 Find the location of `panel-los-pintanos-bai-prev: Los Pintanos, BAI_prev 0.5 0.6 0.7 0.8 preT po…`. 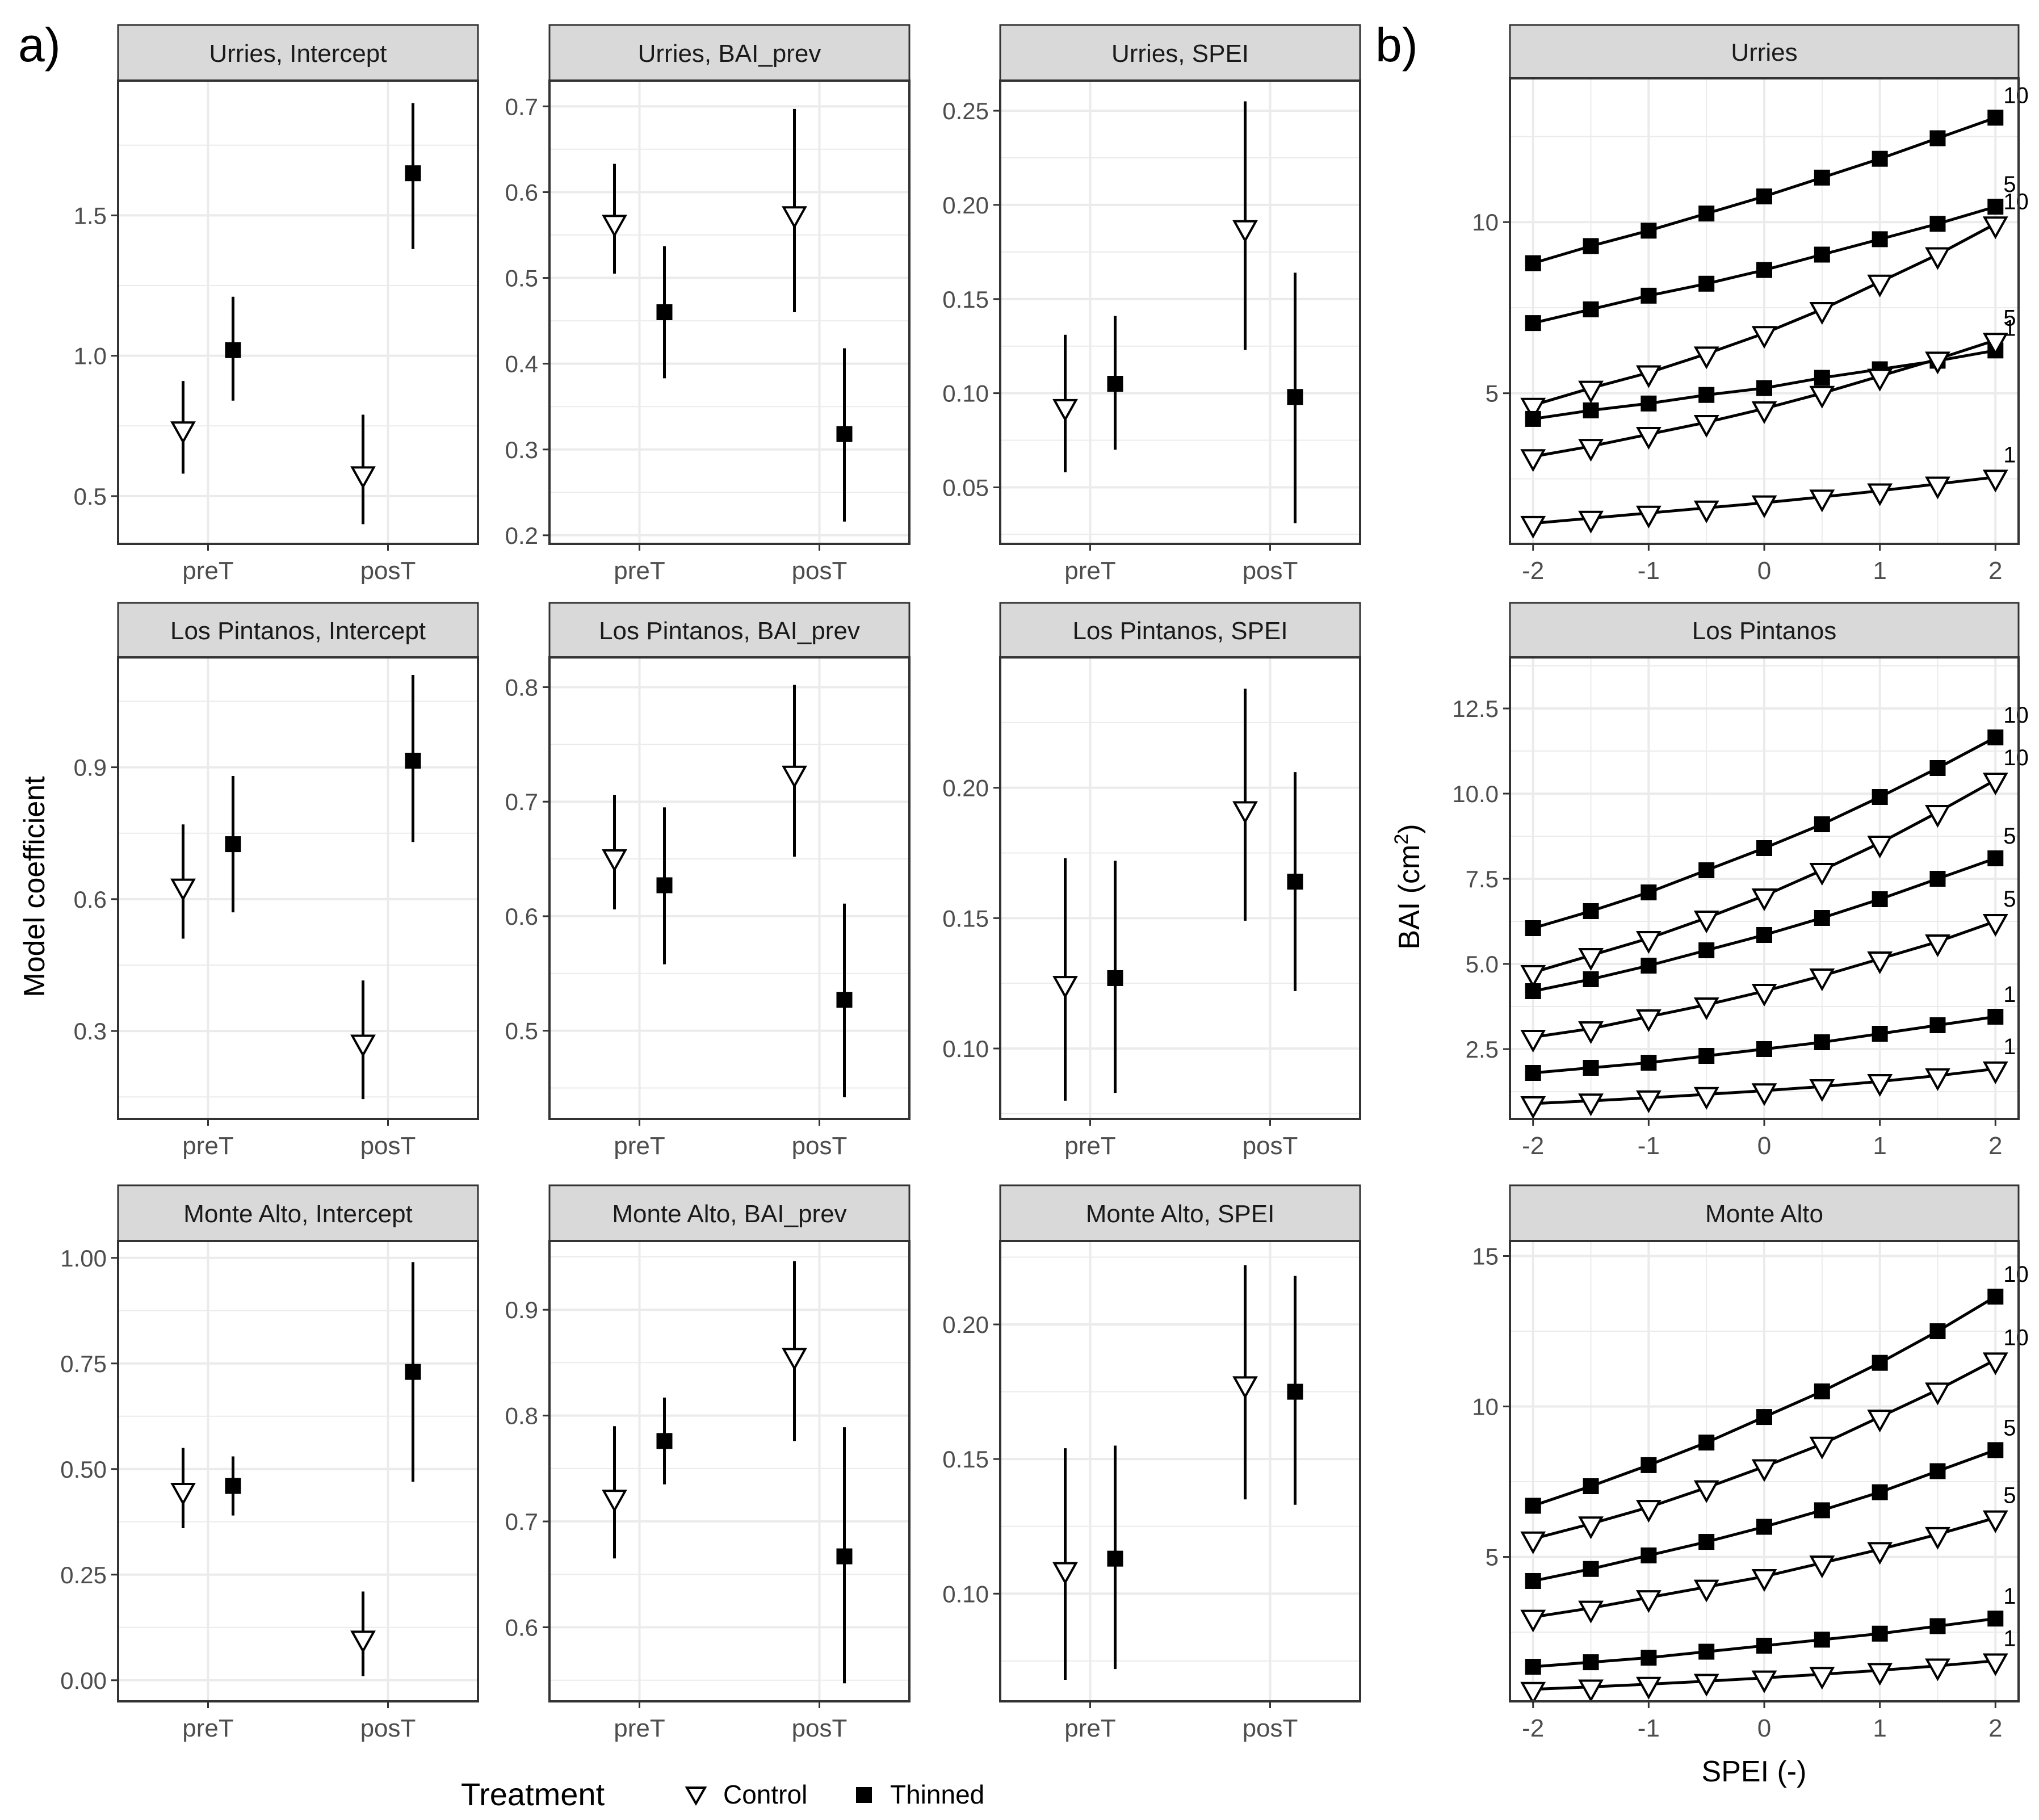

panel-los-pintanos-bai-prev: Los Pintanos, BAI_prev 0.5 0.6 0.7 0.8 preT po… is located at coordinates (708, 881).